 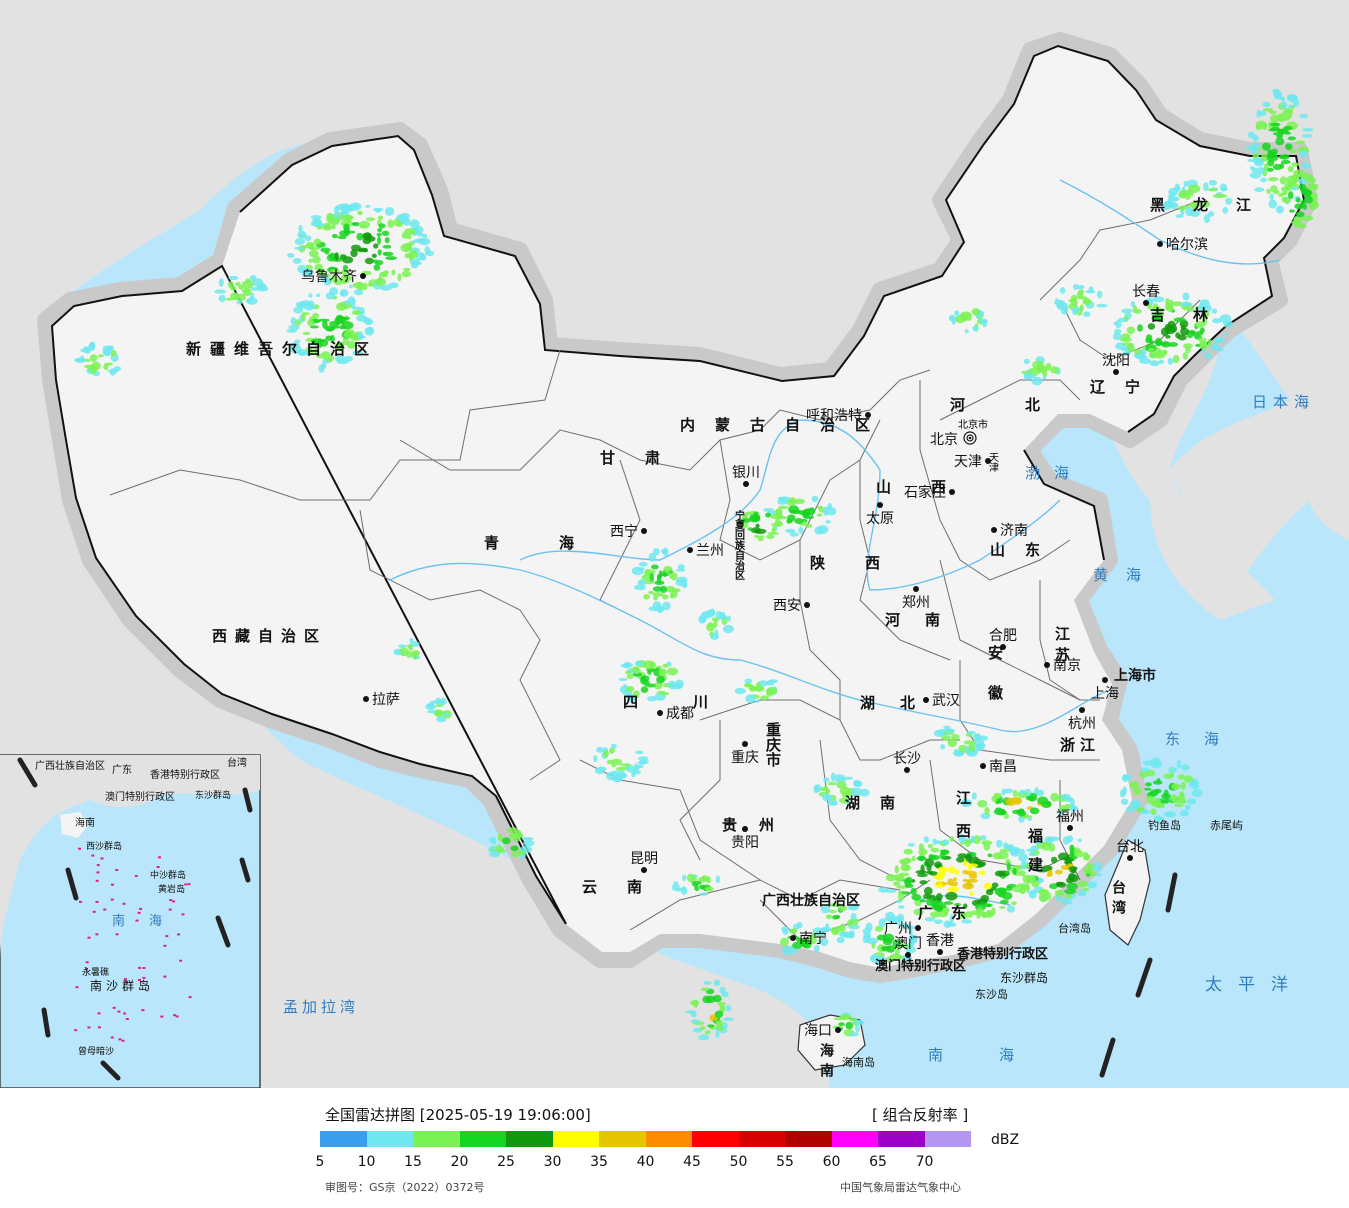 What do you see at coordinates (978, 445) in the screenshot?
I see `capital-beijing-marker: 北京市 天津` at bounding box center [978, 445].